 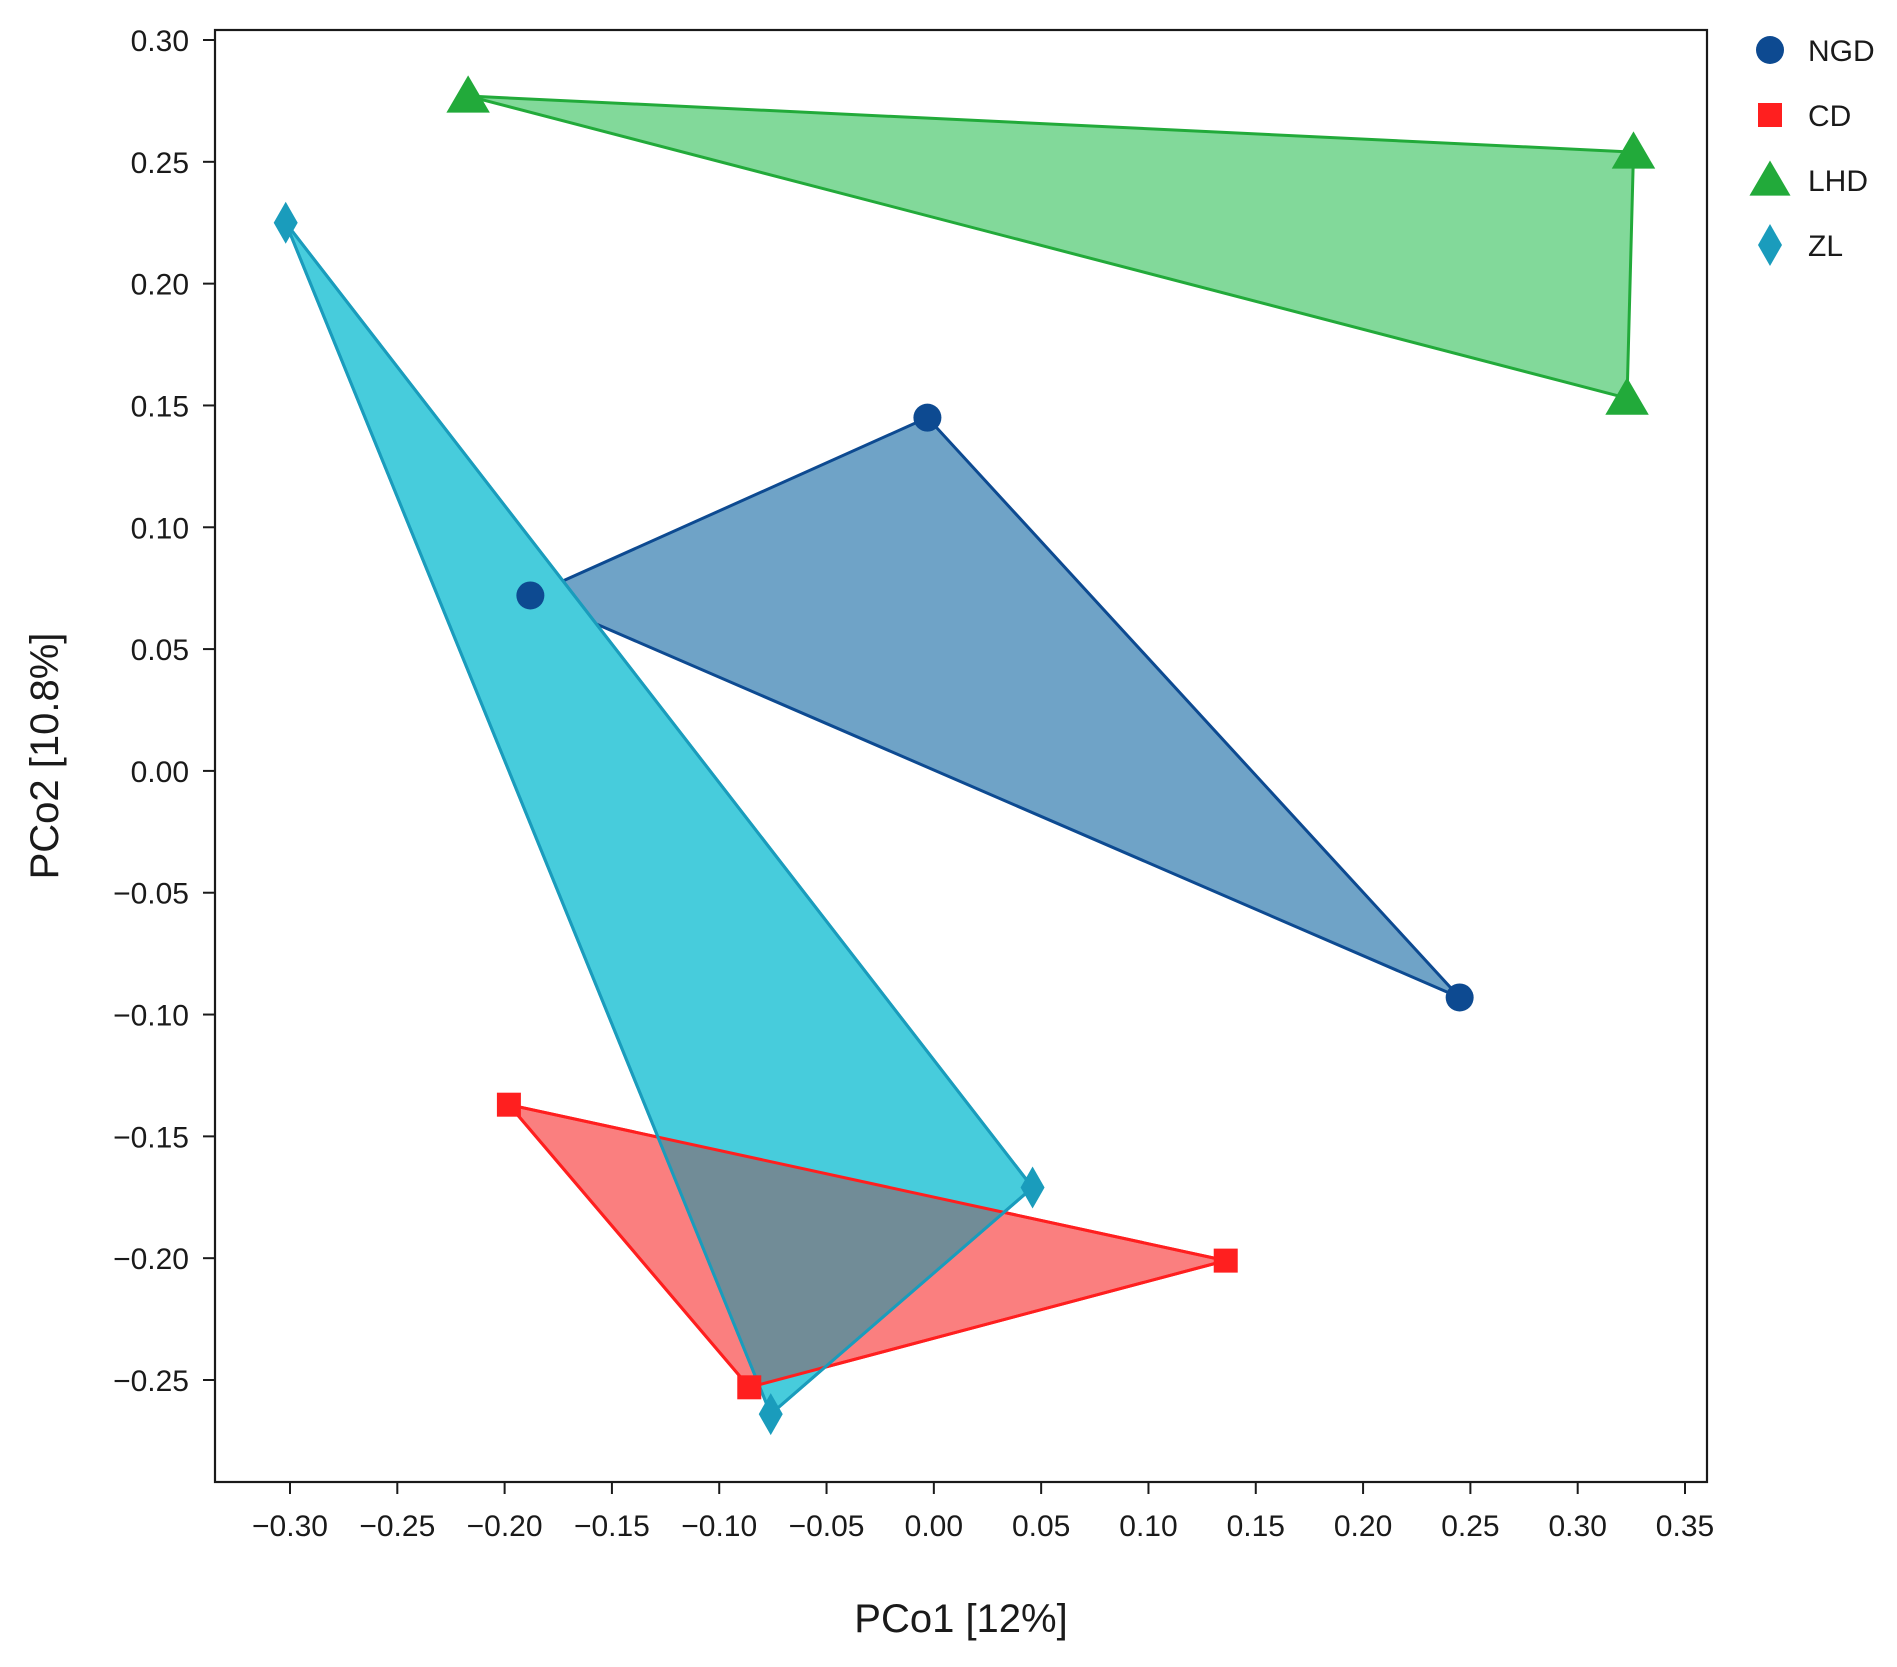 What do you see at coordinates (827, 1526) in the screenshot?
I see `x-tick-label: −0.05` at bounding box center [827, 1526].